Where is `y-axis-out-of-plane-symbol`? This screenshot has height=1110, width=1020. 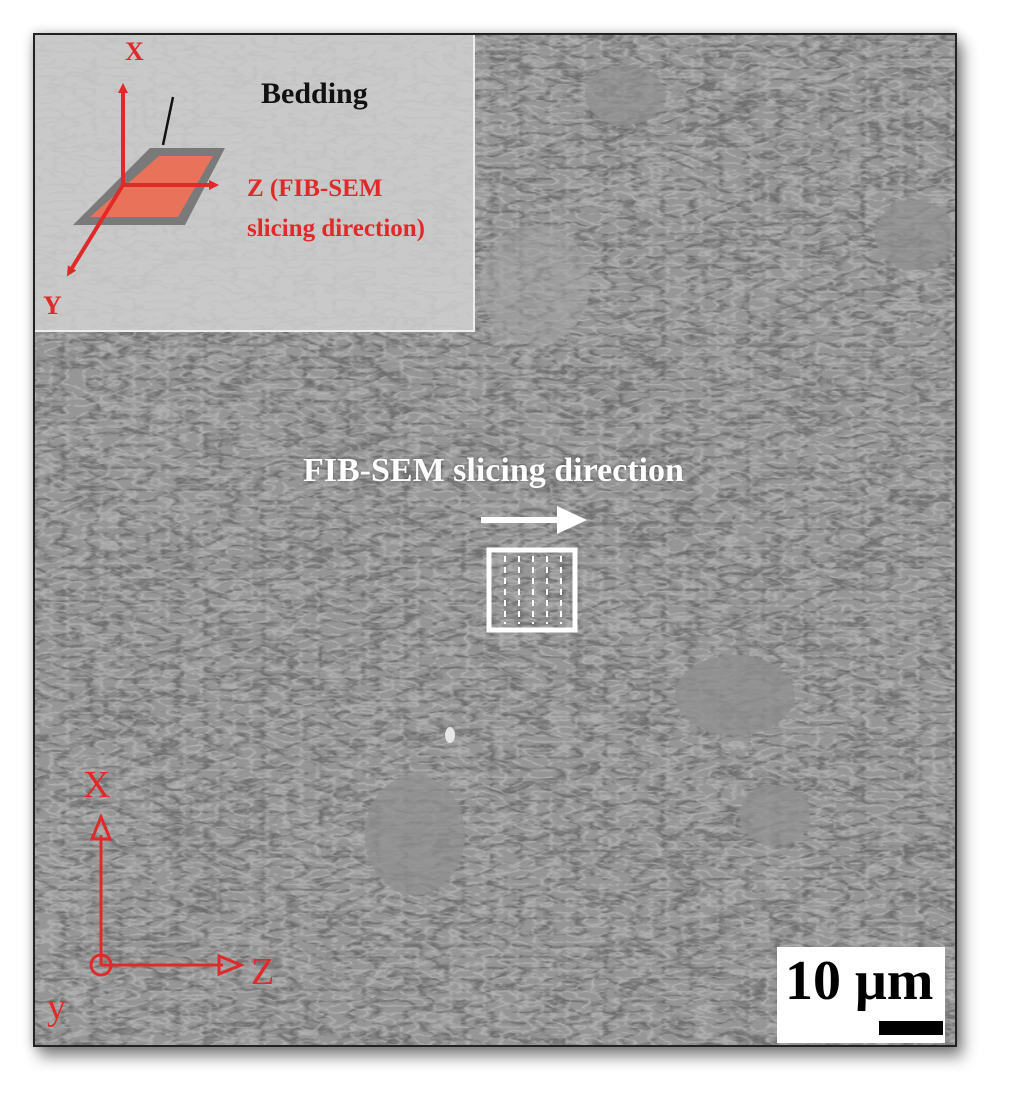 y-axis-out-of-plane-symbol is located at coordinates (101, 965).